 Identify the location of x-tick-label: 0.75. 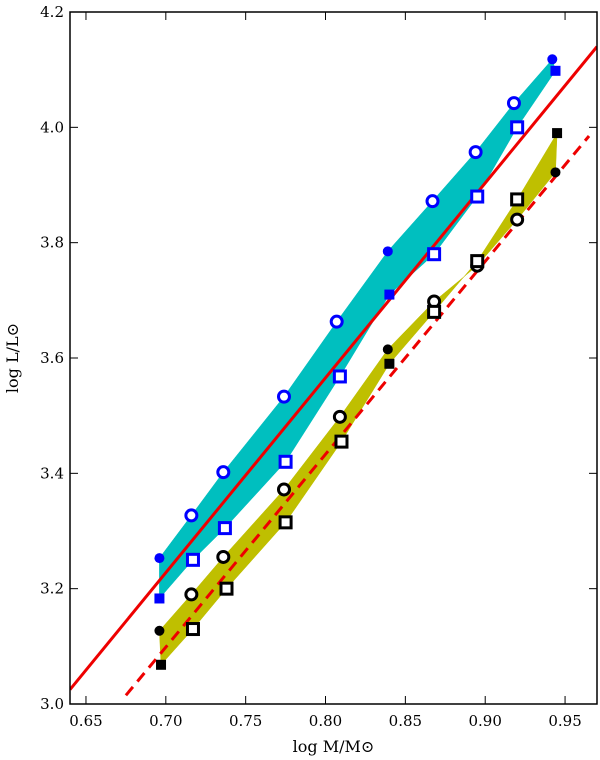
(245, 721).